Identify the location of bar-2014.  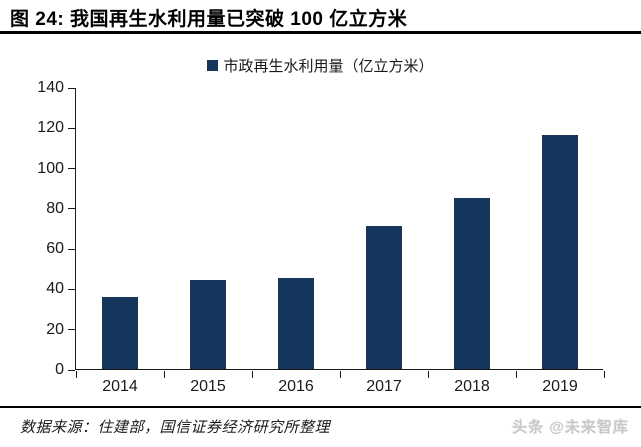
(120, 332).